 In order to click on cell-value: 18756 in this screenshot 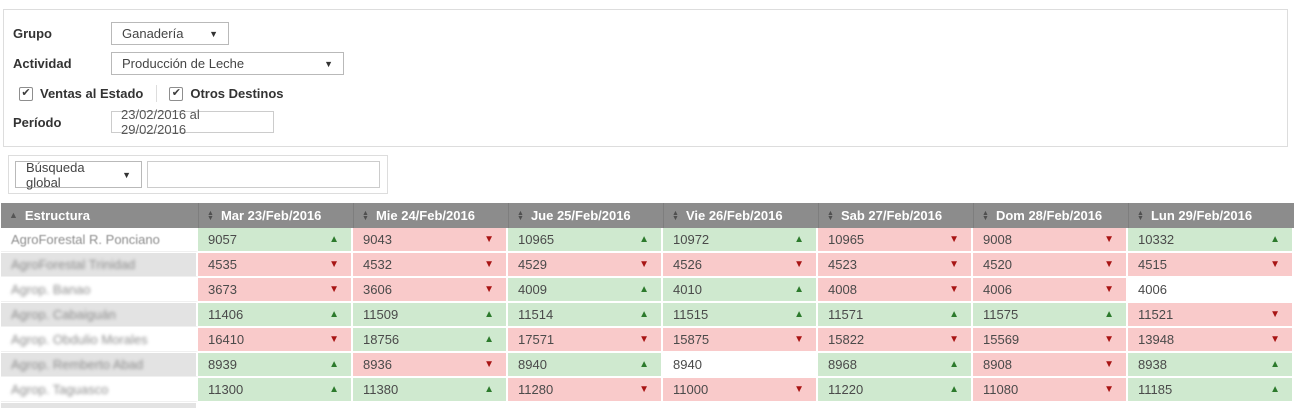, I will do `click(381, 339)`.